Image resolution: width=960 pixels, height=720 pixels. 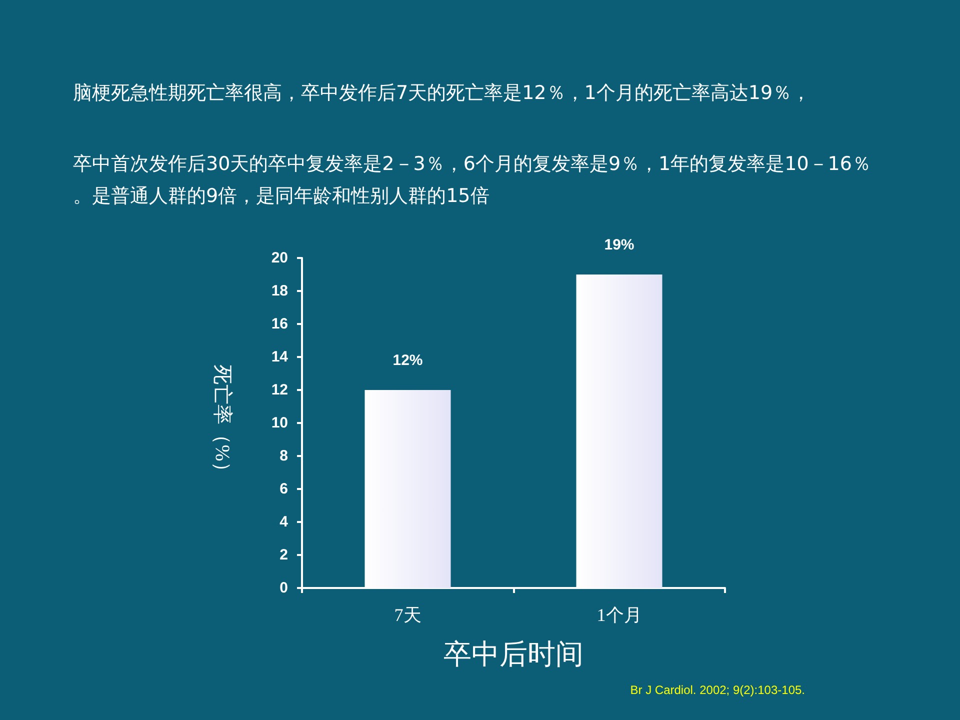 What do you see at coordinates (472, 180) in the screenshot?
I see `chart-subtitle: 卒中首次发作后30天的卒中复发率是2－3％，6个月的复发率是9％，1年的复发率是10－16％。是普通人群的9倍，是同年龄和性别人群的15倍` at bounding box center [472, 180].